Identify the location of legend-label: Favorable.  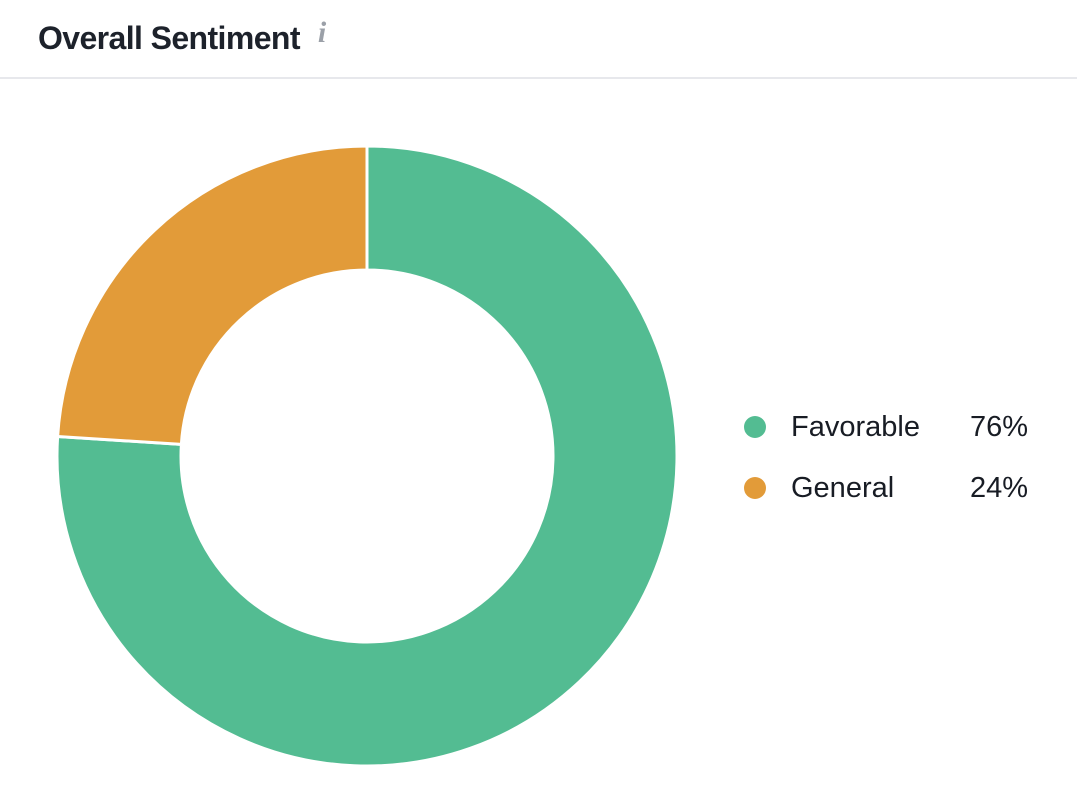
(855, 427).